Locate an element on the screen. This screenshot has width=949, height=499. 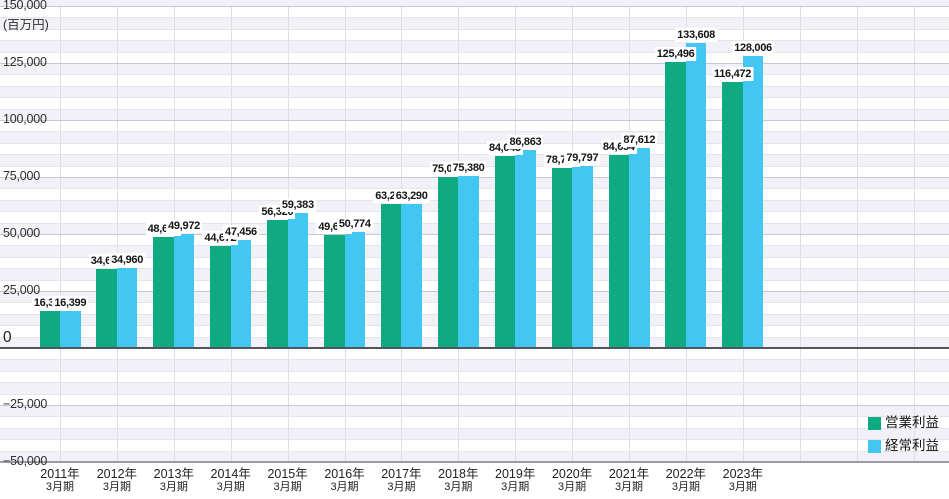
legend-item-ordinary-profit: 経常利益 is located at coordinates (903, 446).